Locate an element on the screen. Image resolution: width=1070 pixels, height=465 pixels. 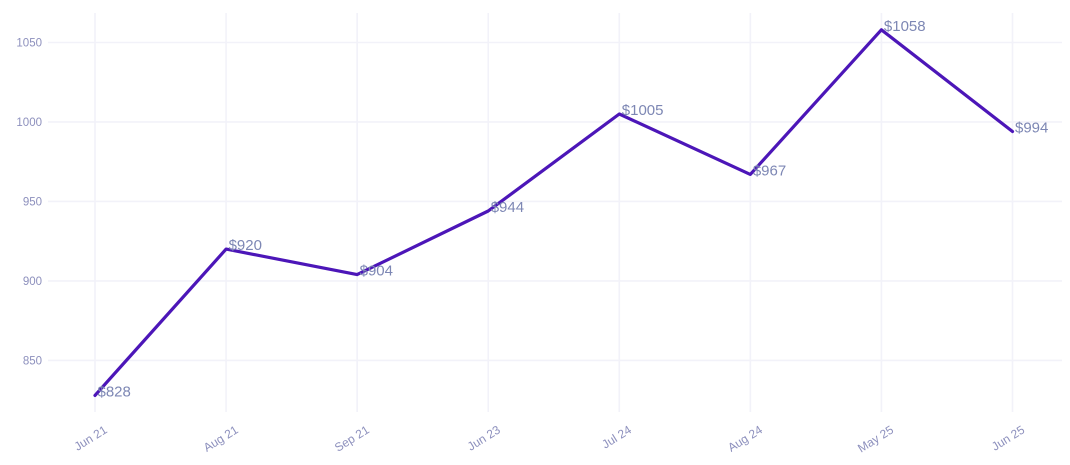
data-point-label: $1005 is located at coordinates (643, 110).